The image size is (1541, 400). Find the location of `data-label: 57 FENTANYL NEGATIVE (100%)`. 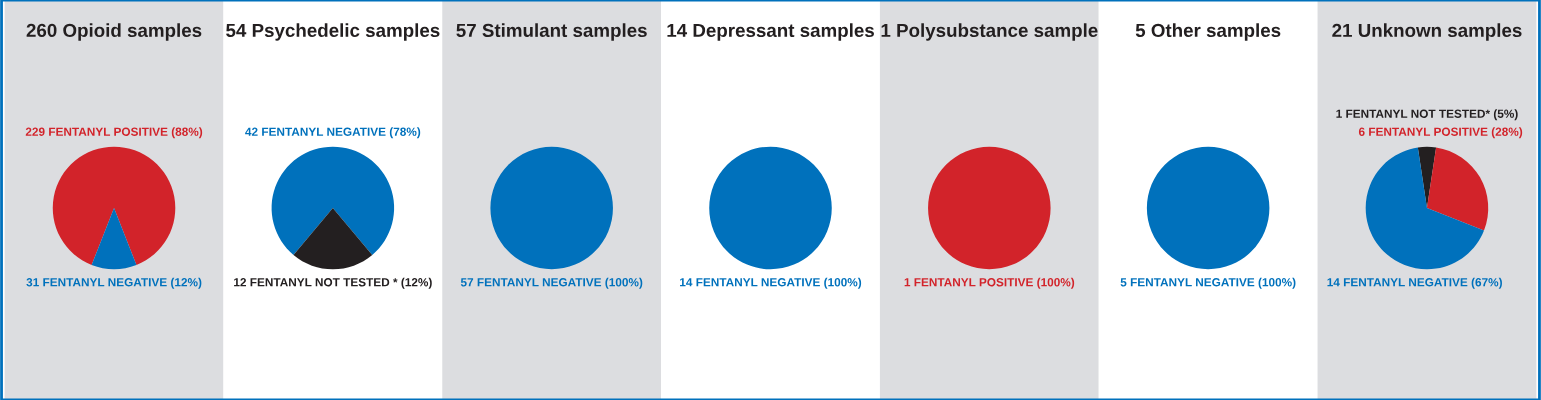

data-label: 57 FENTANYL NEGATIVE (100%) is located at coordinates (551, 283).